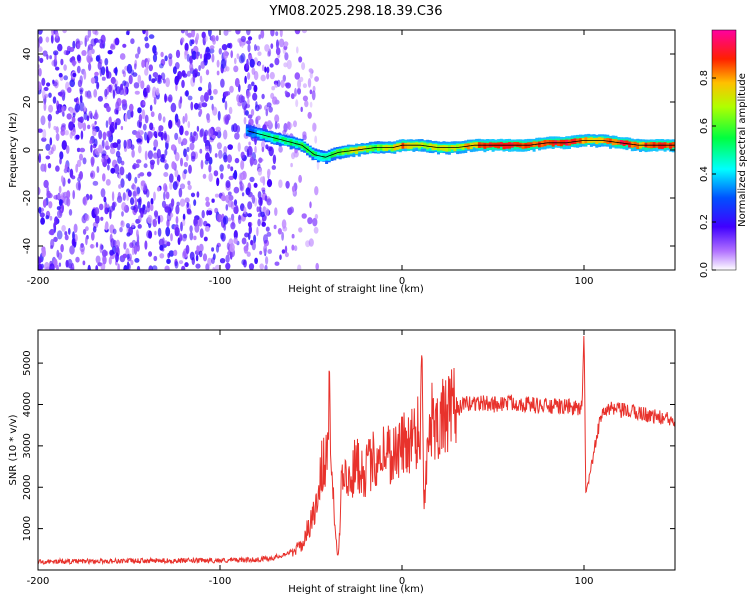  I want to click on colorbar-tick-label: 0.4, so click(704, 174).